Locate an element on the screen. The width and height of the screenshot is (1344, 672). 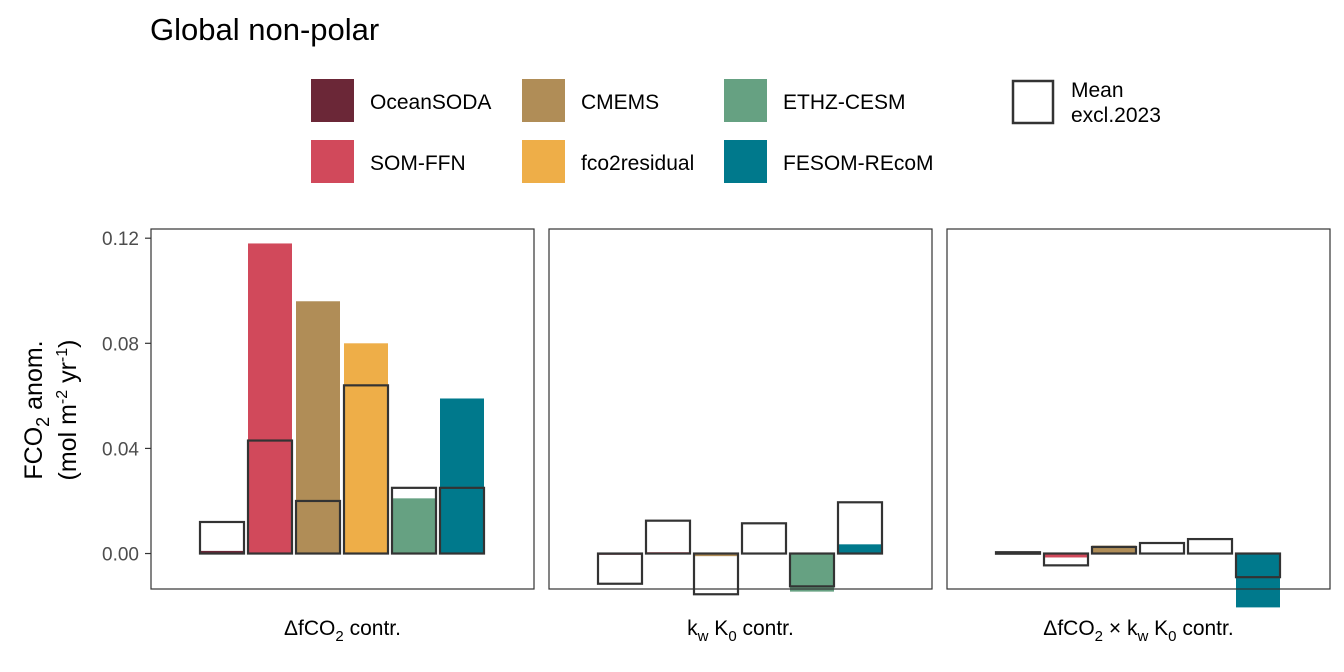
y-axis-title-sub: 2 is located at coordinates (43, 422).